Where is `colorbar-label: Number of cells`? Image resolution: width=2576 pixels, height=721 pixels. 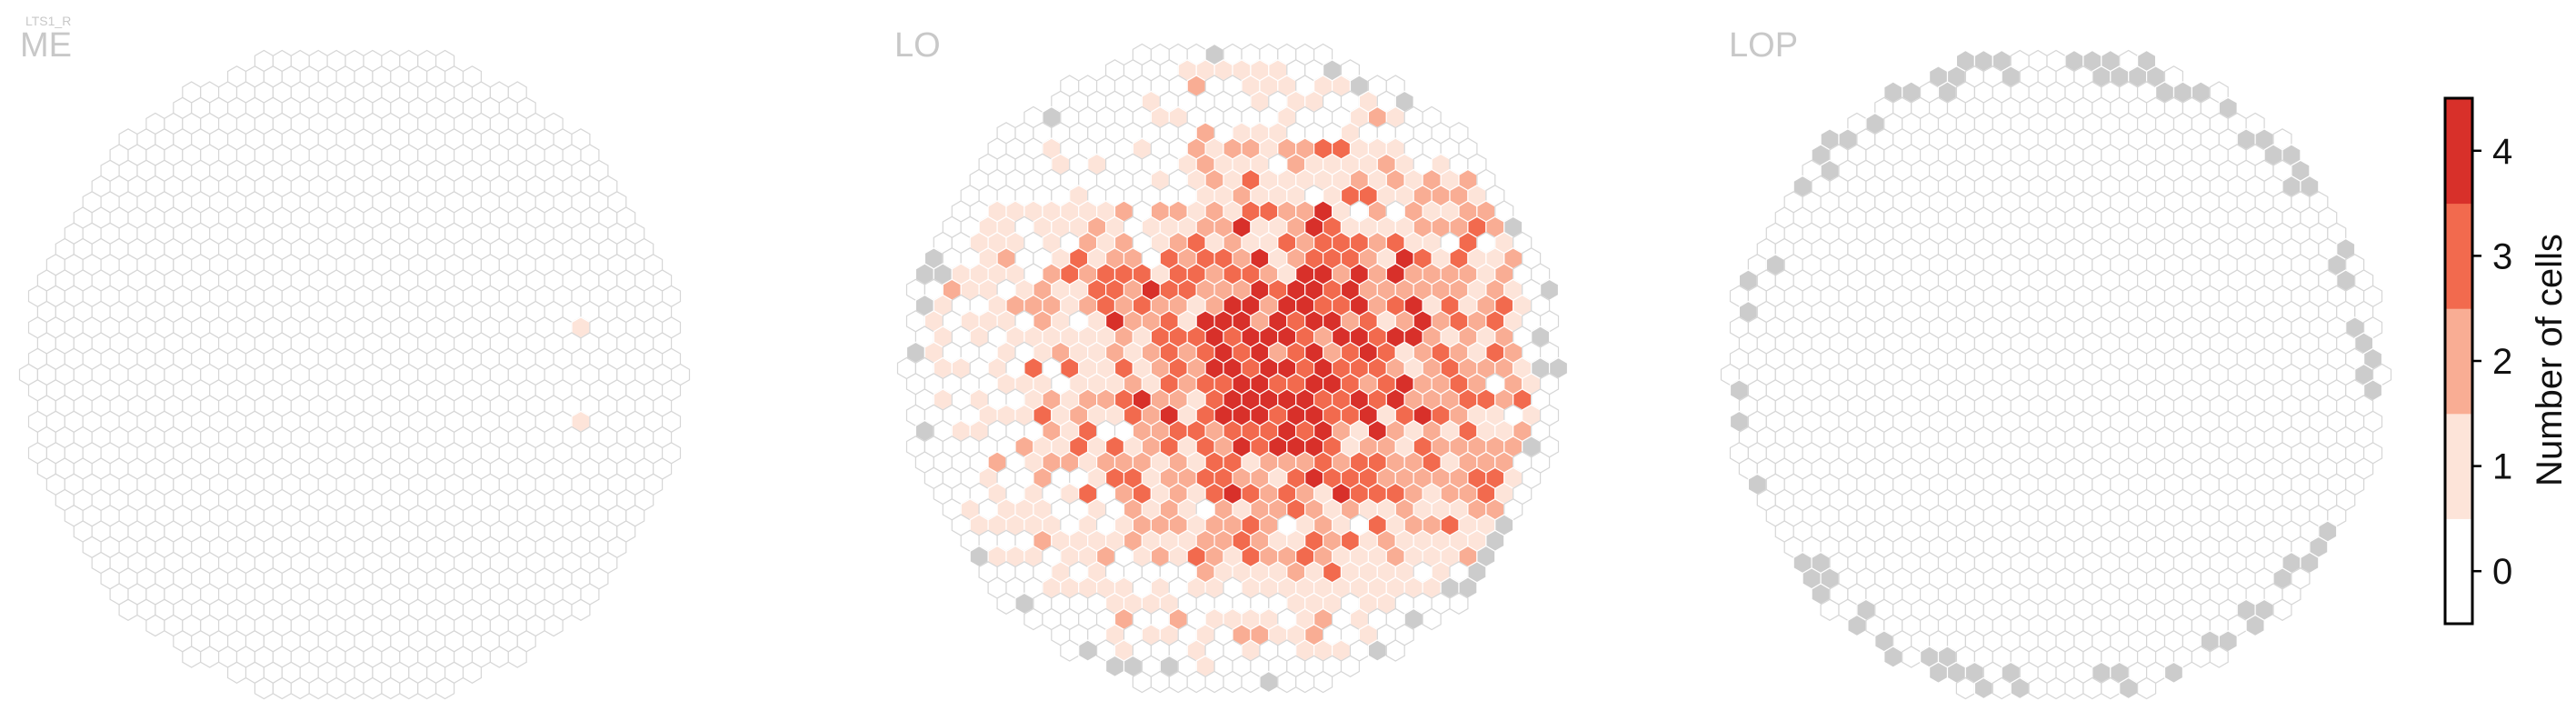 colorbar-label: Number of cells is located at coordinates (2550, 360).